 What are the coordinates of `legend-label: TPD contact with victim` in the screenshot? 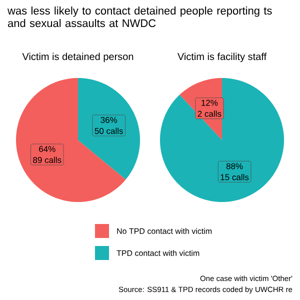 It's located at (158, 253).